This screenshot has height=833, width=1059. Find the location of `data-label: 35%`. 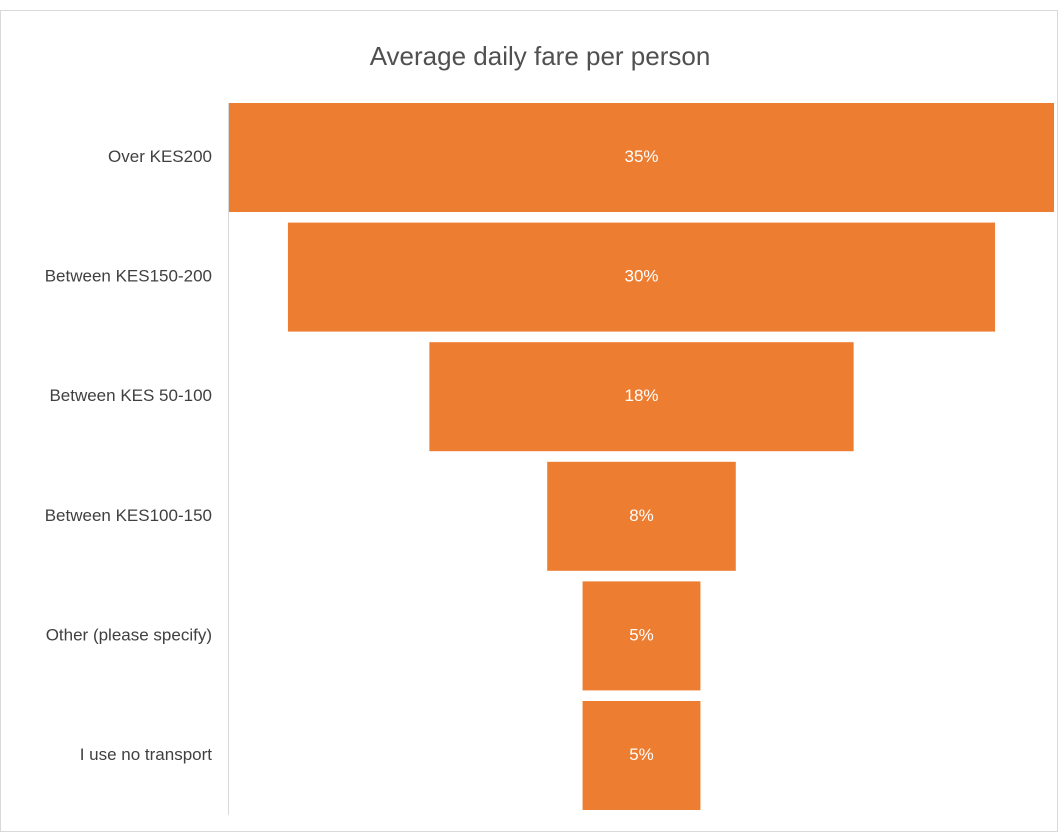

data-label: 35% is located at coordinates (641, 156).